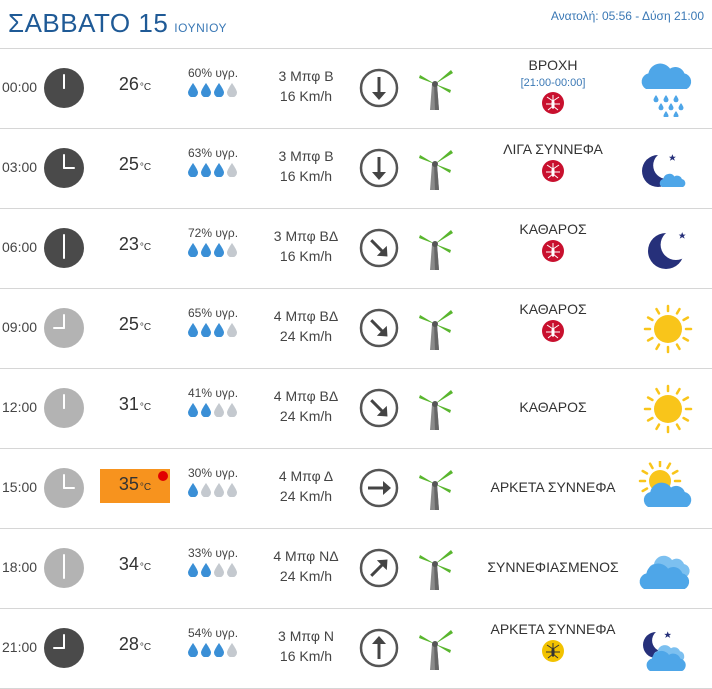 The width and height of the screenshot is (712, 689). I want to click on temperature: 28°C, so click(135, 644).